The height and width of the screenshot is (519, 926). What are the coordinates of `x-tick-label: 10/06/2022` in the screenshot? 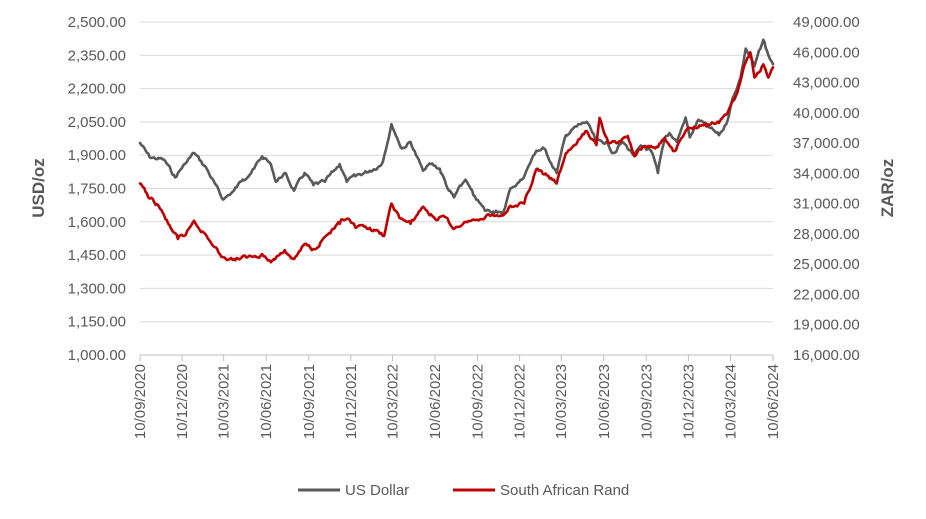 It's located at (435, 401).